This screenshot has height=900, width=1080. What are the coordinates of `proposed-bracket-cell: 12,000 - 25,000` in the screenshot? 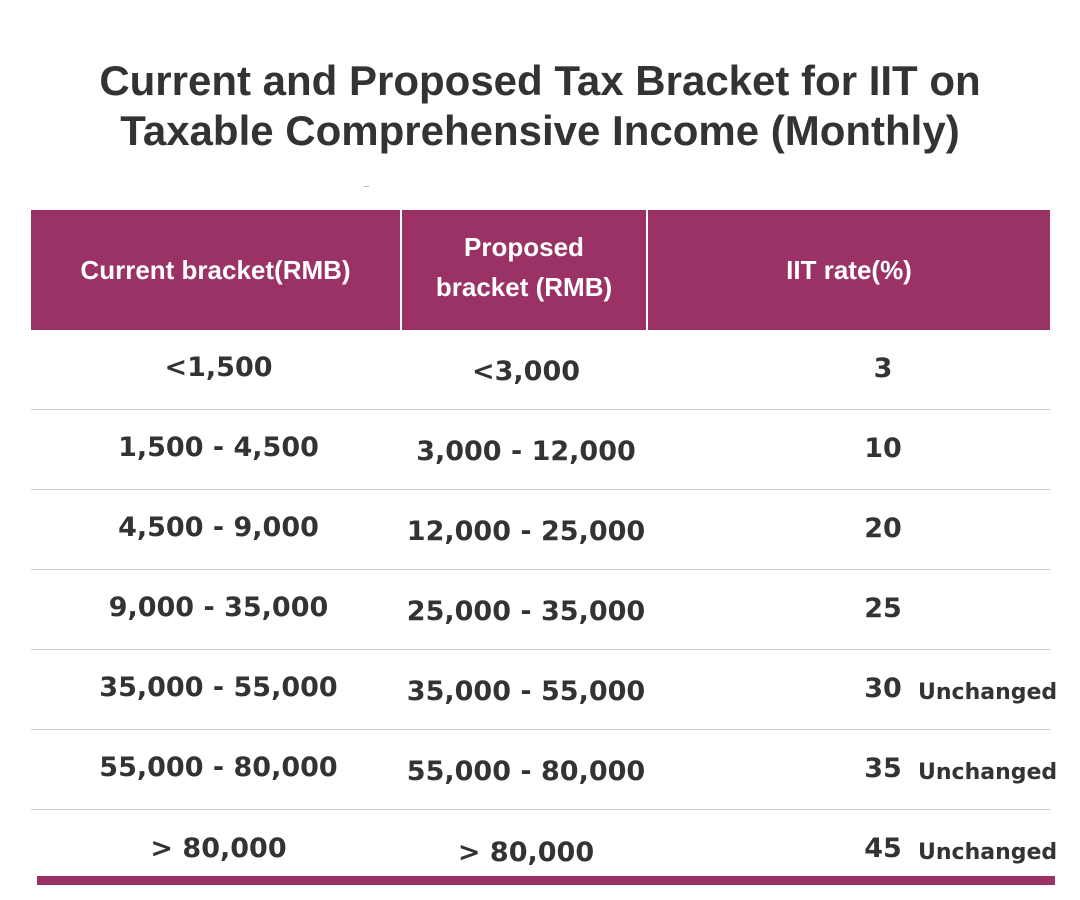 It's located at (526, 531).